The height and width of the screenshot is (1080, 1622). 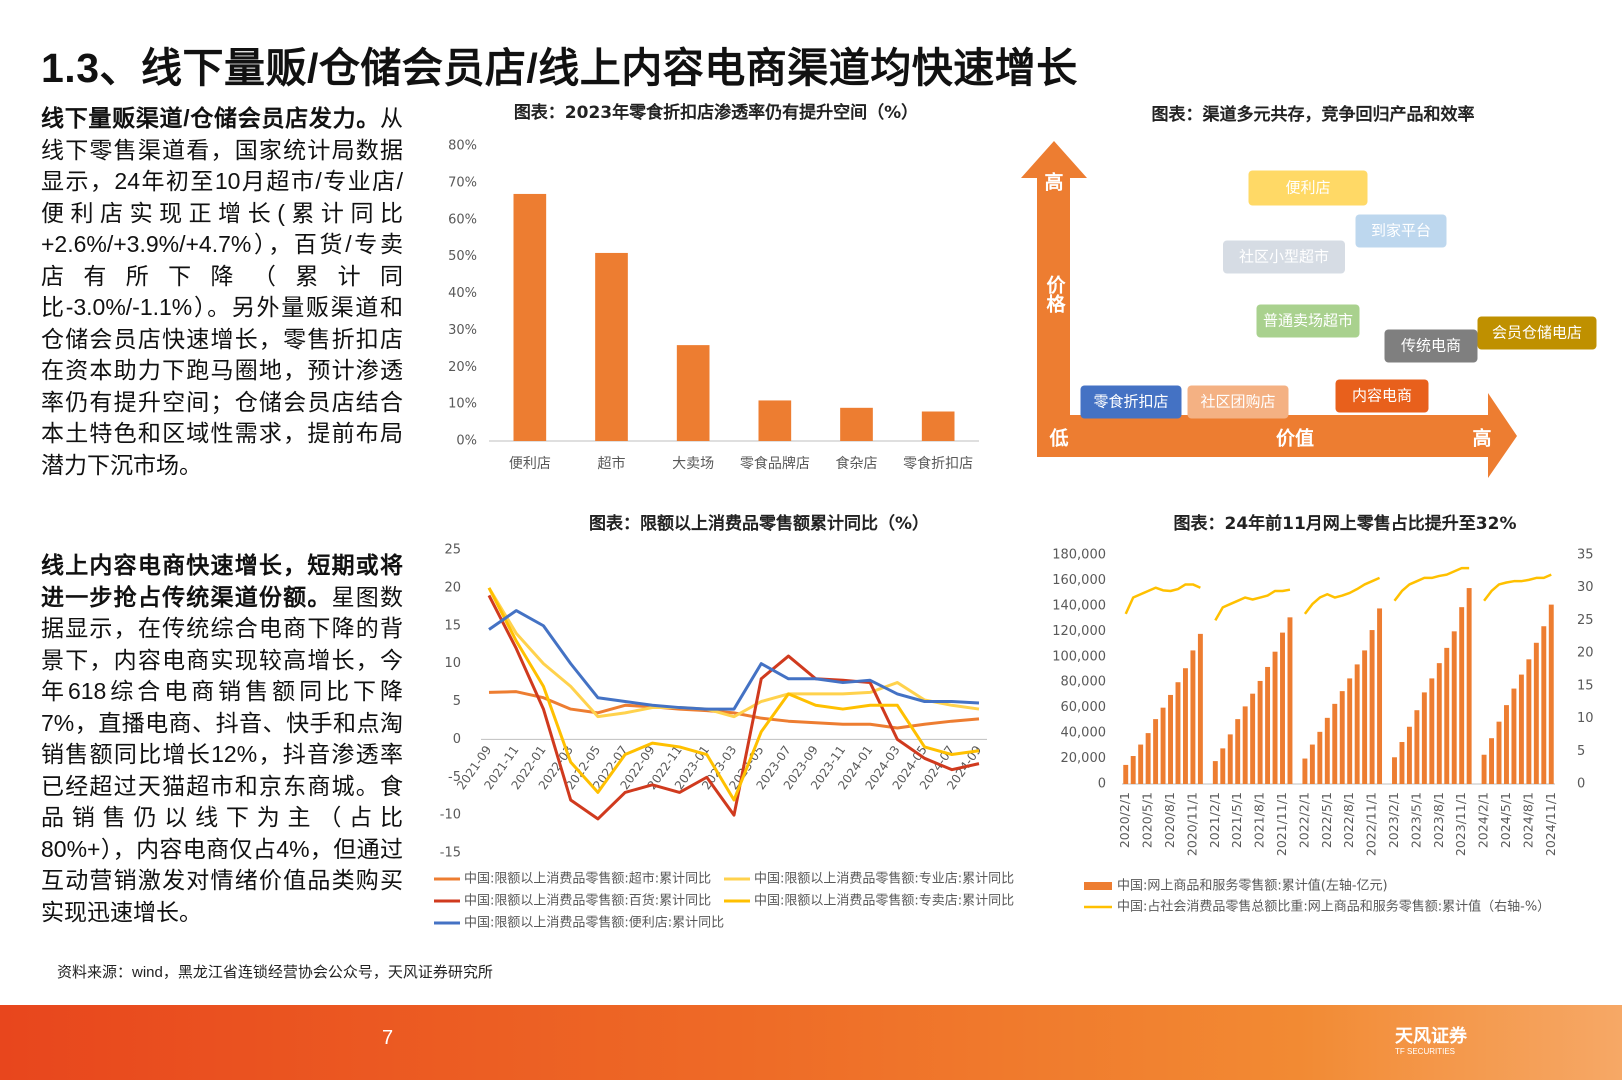 I want to click on x-tick-label: 2022/11/1, so click(x=1371, y=824).